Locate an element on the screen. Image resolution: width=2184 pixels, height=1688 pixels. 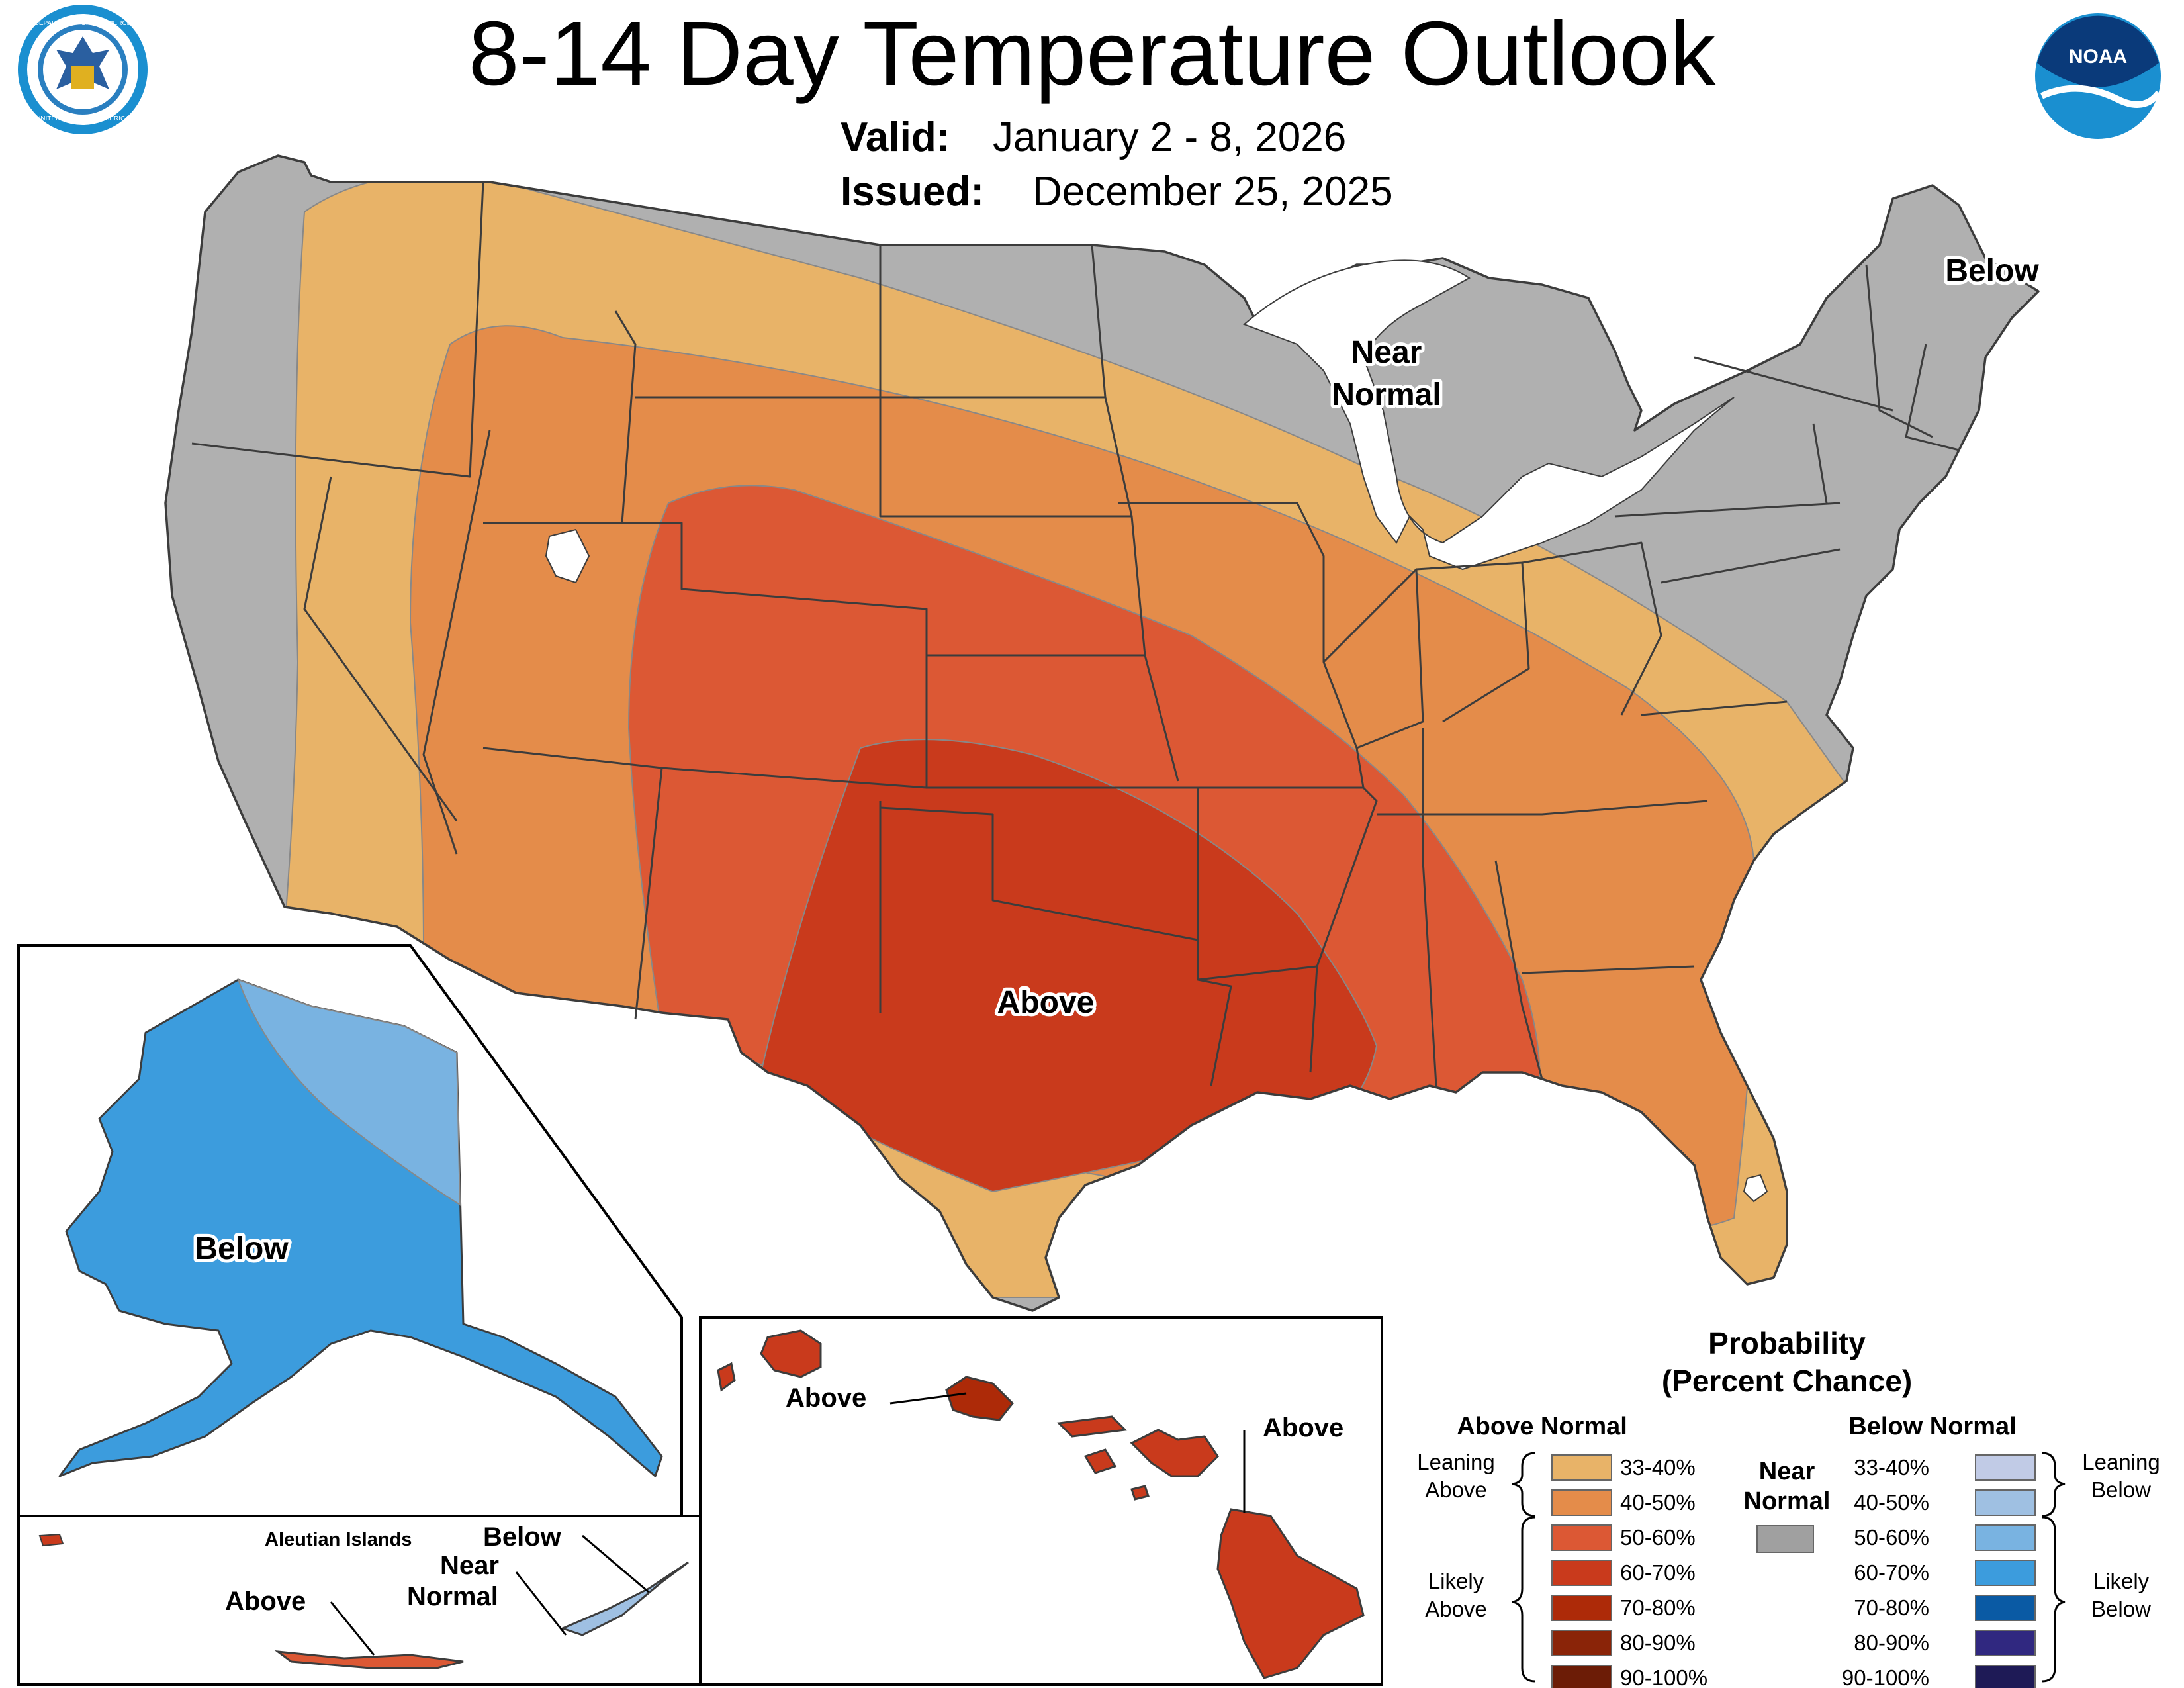
issued-value: December 25, 2025 is located at coordinates (1213, 191).